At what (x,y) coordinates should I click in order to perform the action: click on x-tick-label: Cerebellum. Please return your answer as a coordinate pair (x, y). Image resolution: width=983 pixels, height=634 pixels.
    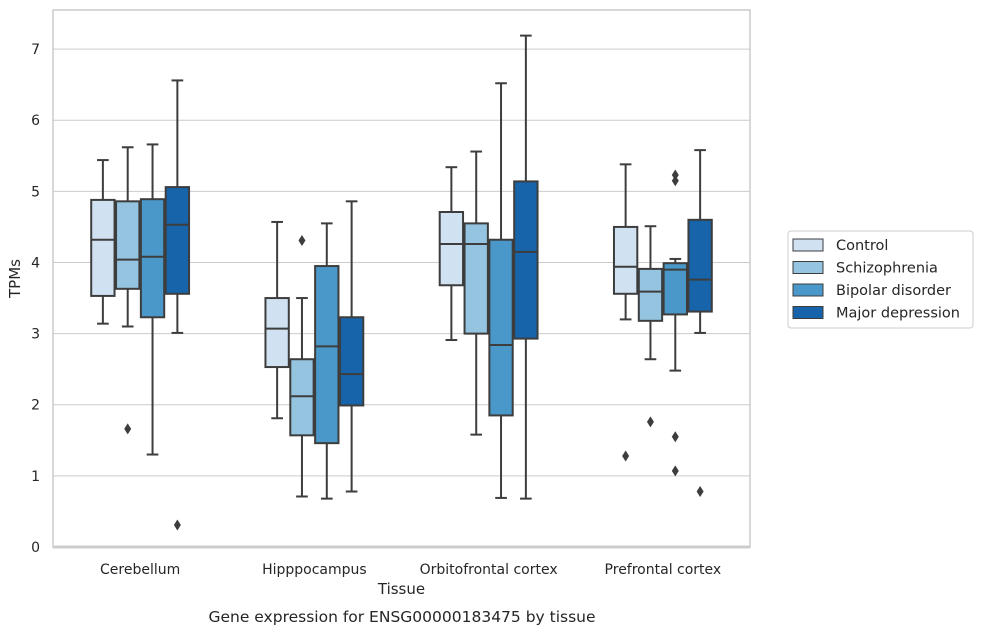
    Looking at the image, I should click on (140, 570).